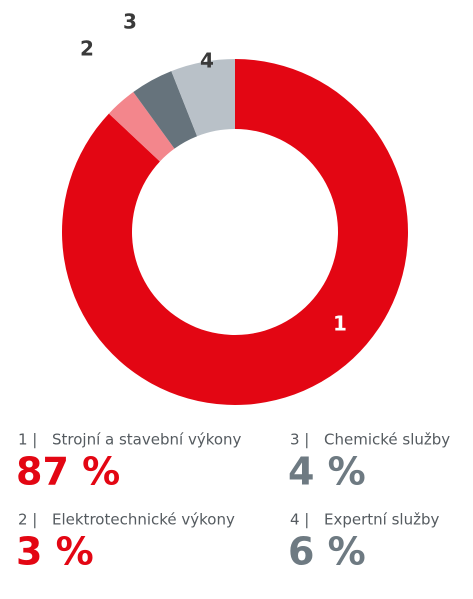  I want to click on legend-name: Strojní a stavební výkony, so click(147, 440).